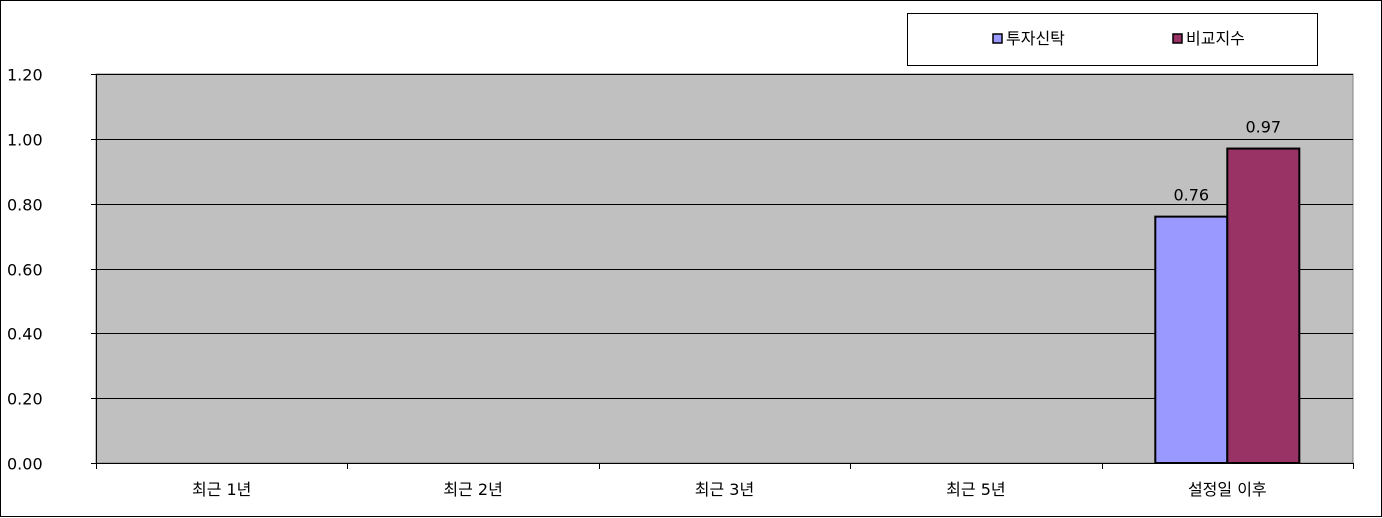 The image size is (1382, 518). I want to click on y-tick-label: 0.40, so click(25, 334).